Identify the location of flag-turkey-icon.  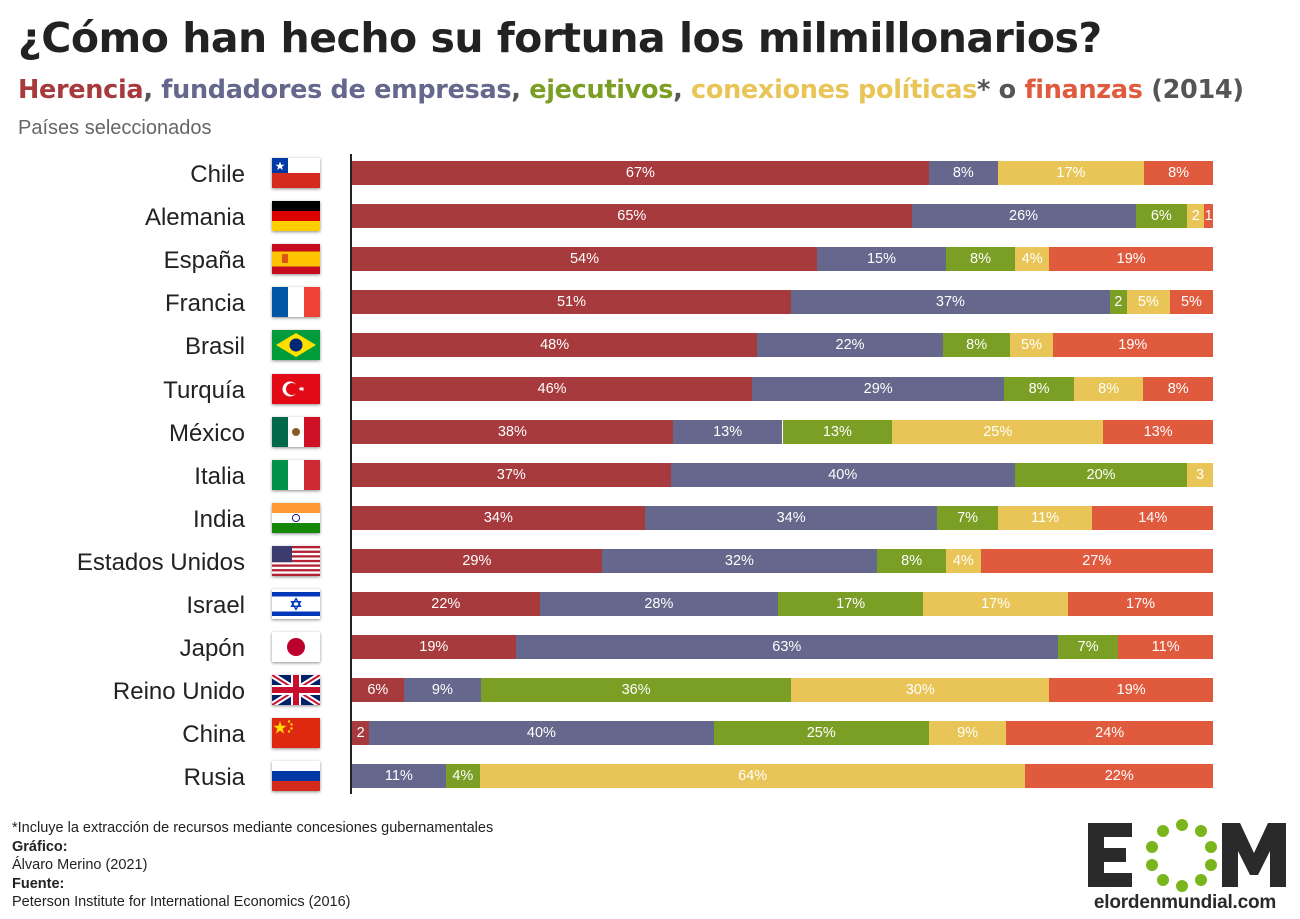
(296, 388).